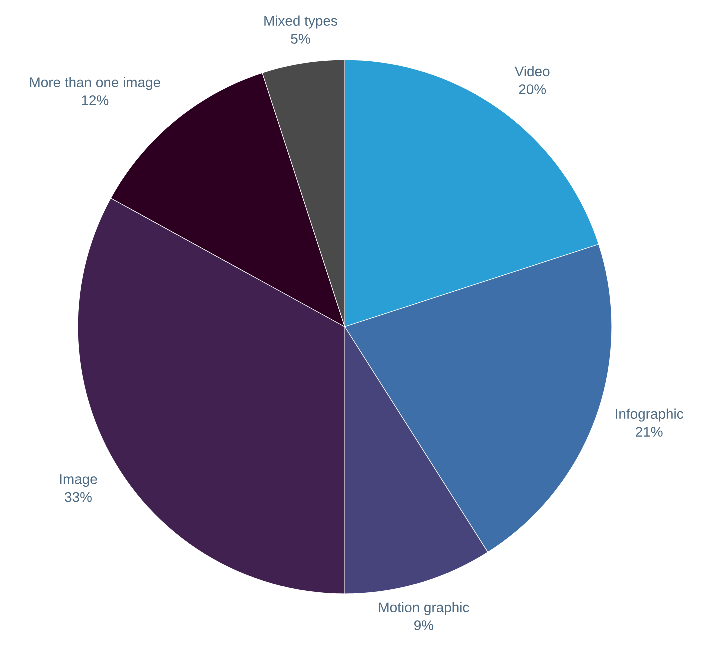  What do you see at coordinates (532, 71) in the screenshot?
I see `slice-label: Video` at bounding box center [532, 71].